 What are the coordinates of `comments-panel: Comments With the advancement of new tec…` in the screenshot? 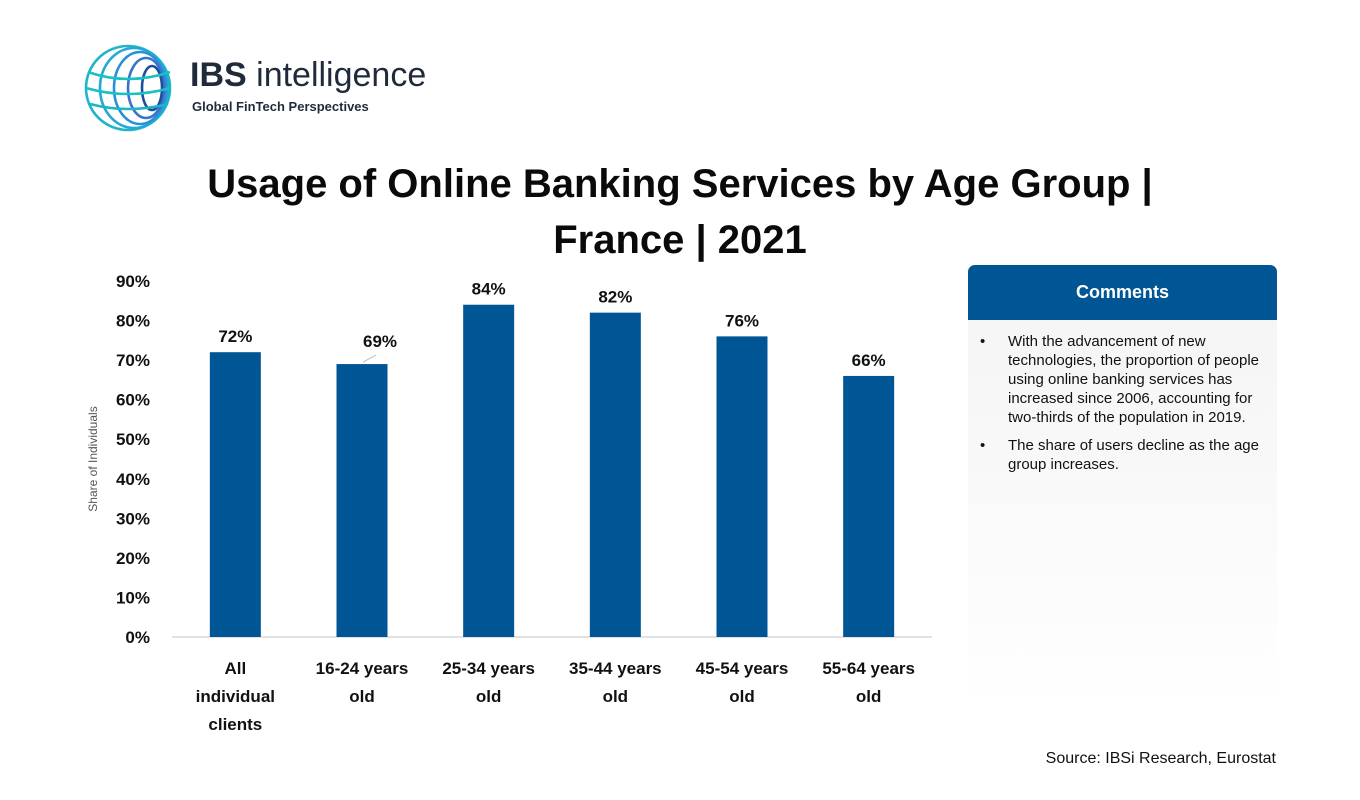 It's located at (1122, 487).